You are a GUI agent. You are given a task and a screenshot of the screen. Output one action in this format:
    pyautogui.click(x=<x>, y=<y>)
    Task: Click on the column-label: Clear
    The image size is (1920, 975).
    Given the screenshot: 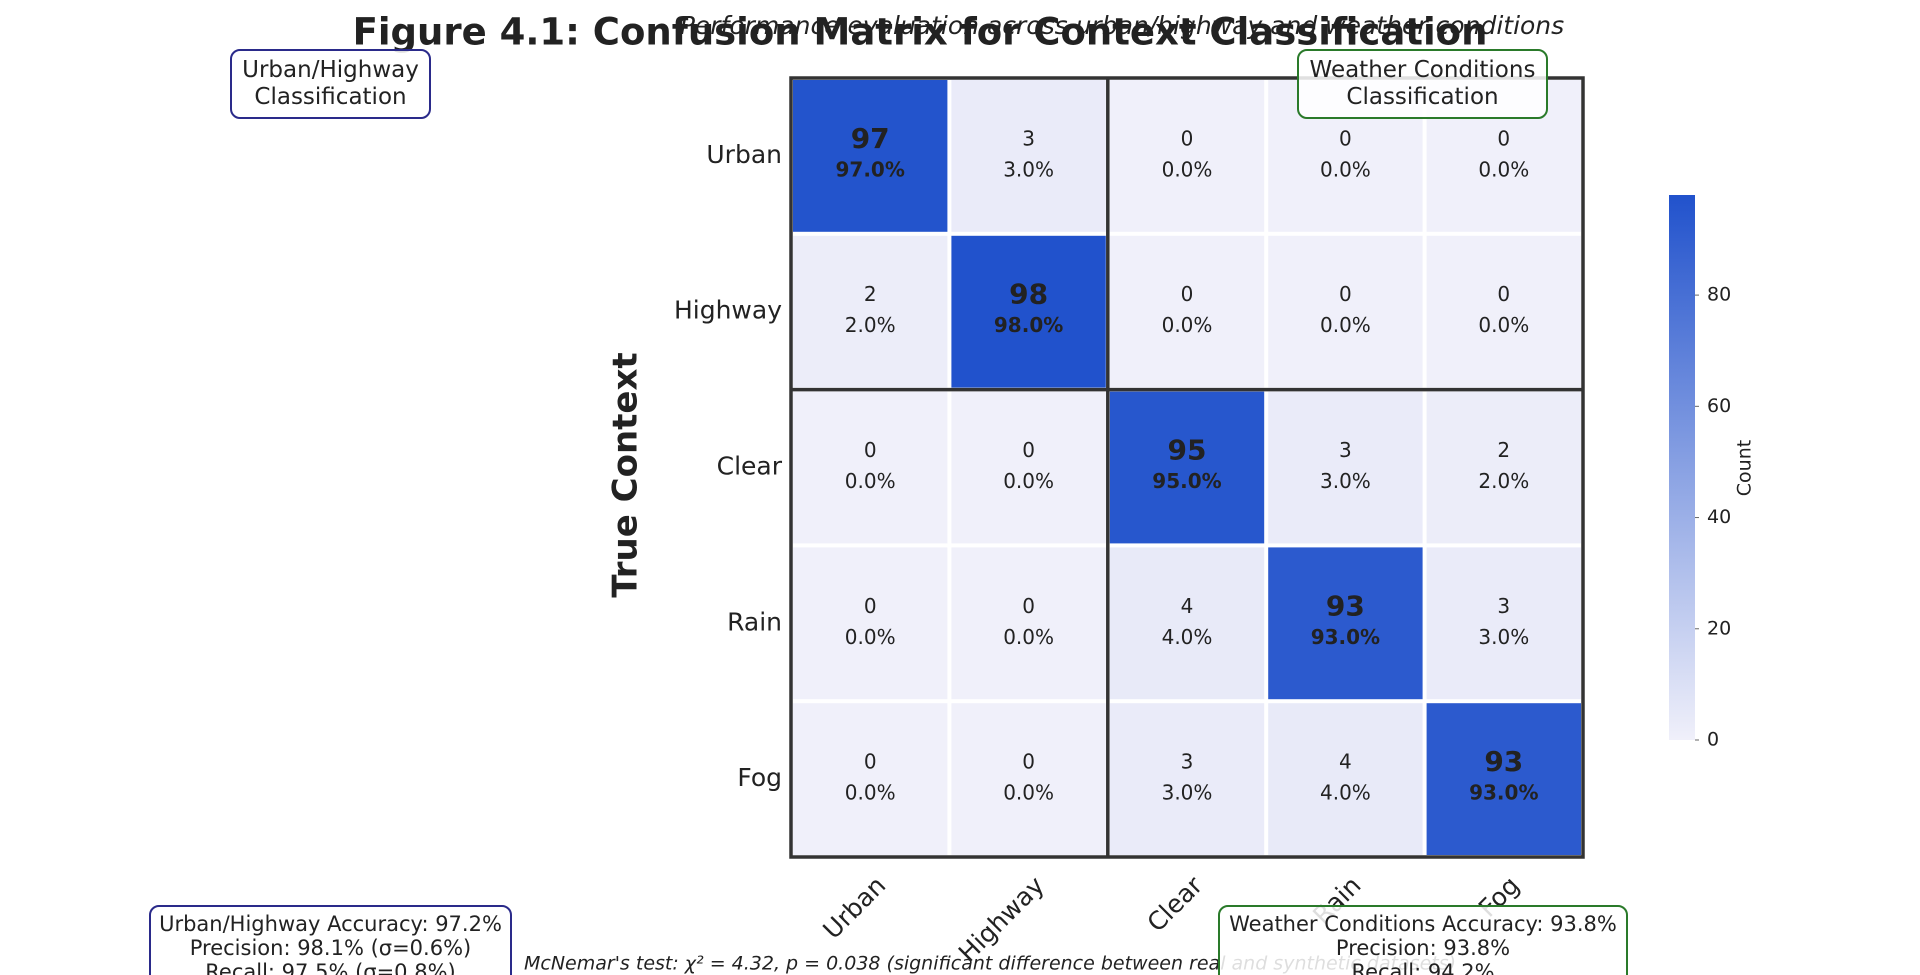 What is the action you would take?
    pyautogui.click(x=1174, y=903)
    